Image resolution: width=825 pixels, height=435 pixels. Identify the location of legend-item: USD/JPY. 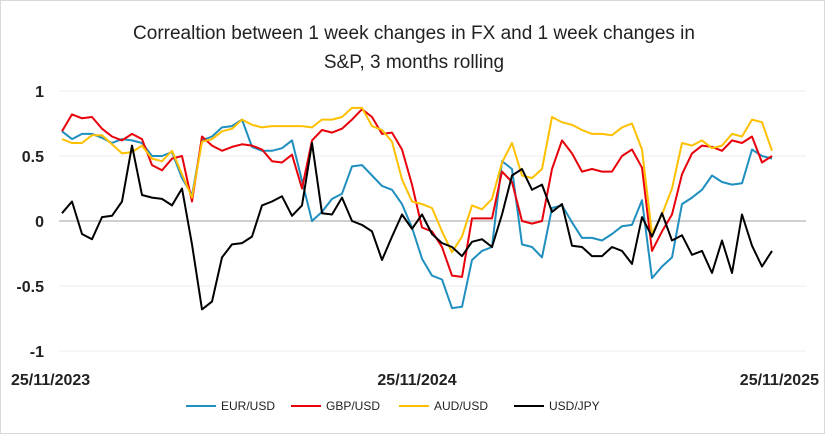
(557, 406).